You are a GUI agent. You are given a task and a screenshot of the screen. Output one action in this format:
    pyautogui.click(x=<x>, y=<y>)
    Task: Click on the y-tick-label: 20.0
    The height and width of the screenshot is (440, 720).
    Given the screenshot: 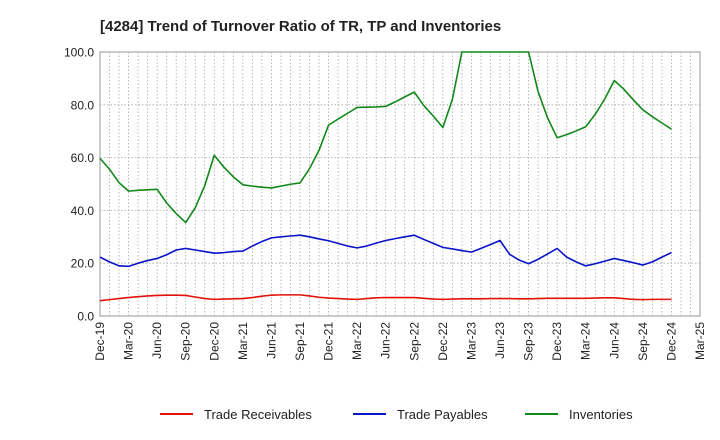 What is the action you would take?
    pyautogui.click(x=83, y=264)
    